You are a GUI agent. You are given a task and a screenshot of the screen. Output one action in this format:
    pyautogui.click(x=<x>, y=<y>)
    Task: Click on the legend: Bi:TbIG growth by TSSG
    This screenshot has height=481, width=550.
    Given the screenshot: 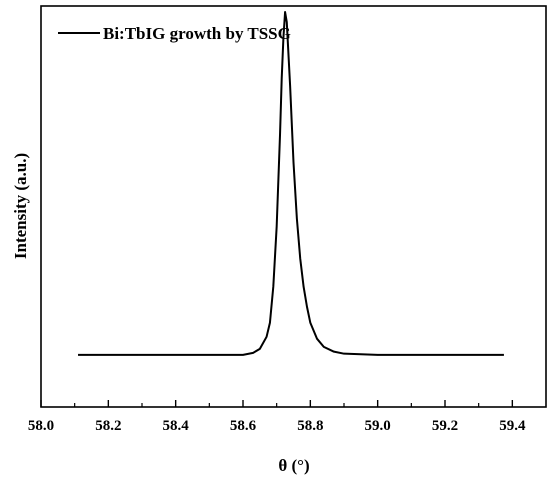 What is the action you would take?
    pyautogui.click(x=174, y=33)
    